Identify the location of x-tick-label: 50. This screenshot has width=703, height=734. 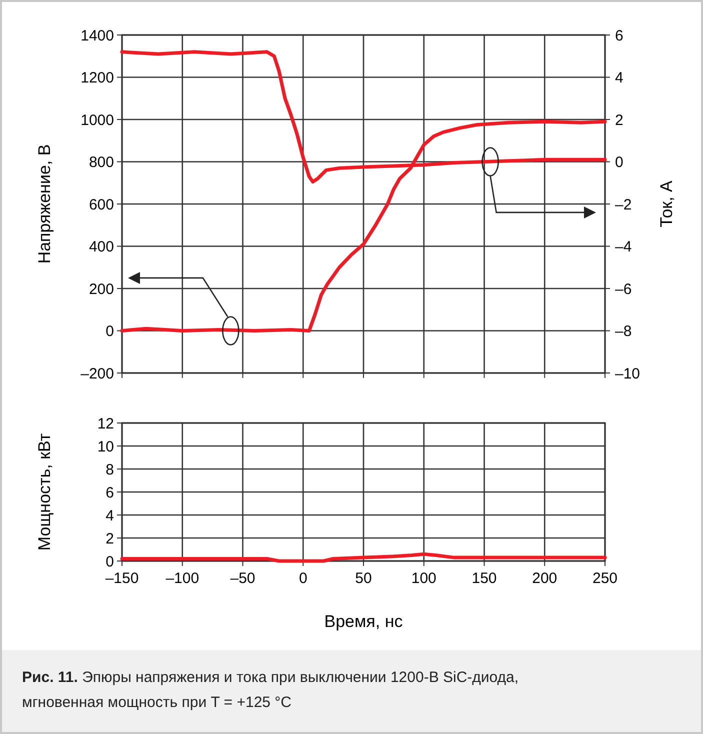
(363, 578).